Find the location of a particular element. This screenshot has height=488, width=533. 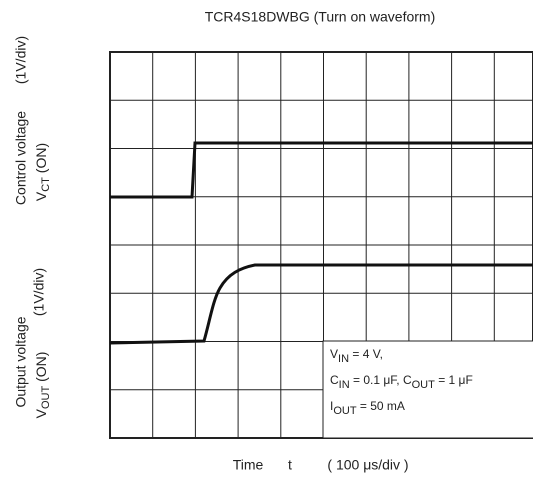

subscript: CT is located at coordinates (46, 184).